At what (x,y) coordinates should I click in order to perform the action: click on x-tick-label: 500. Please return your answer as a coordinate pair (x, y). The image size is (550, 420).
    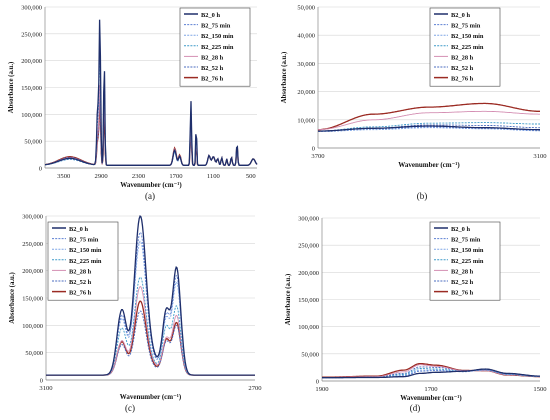
    Looking at the image, I should click on (251, 176).